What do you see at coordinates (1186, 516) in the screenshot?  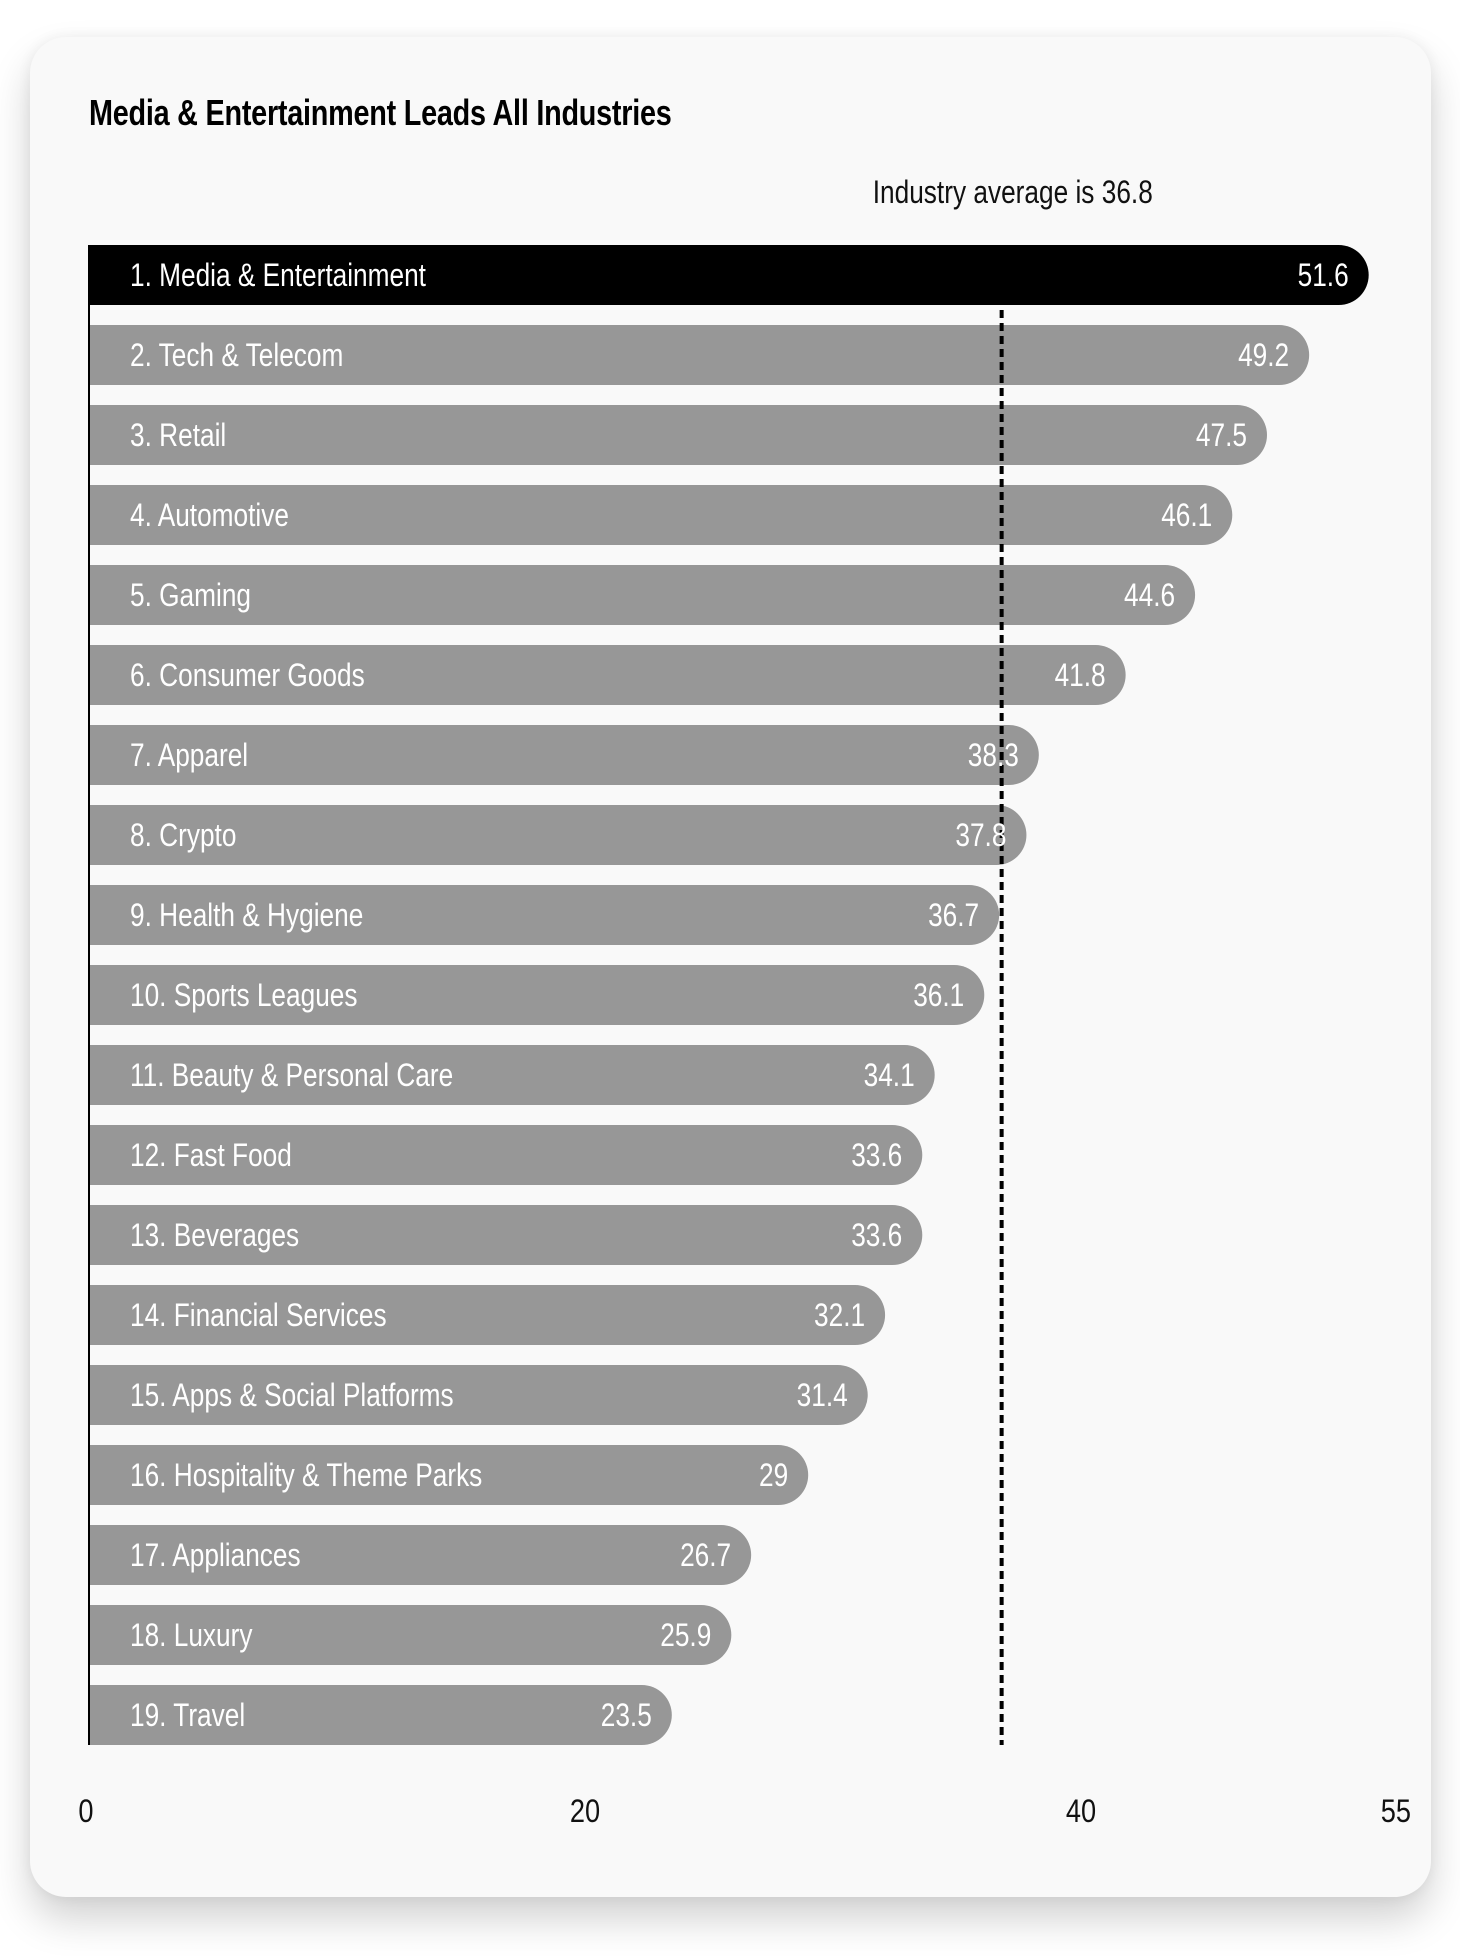 I see `bar-value-label: 46.1` at bounding box center [1186, 516].